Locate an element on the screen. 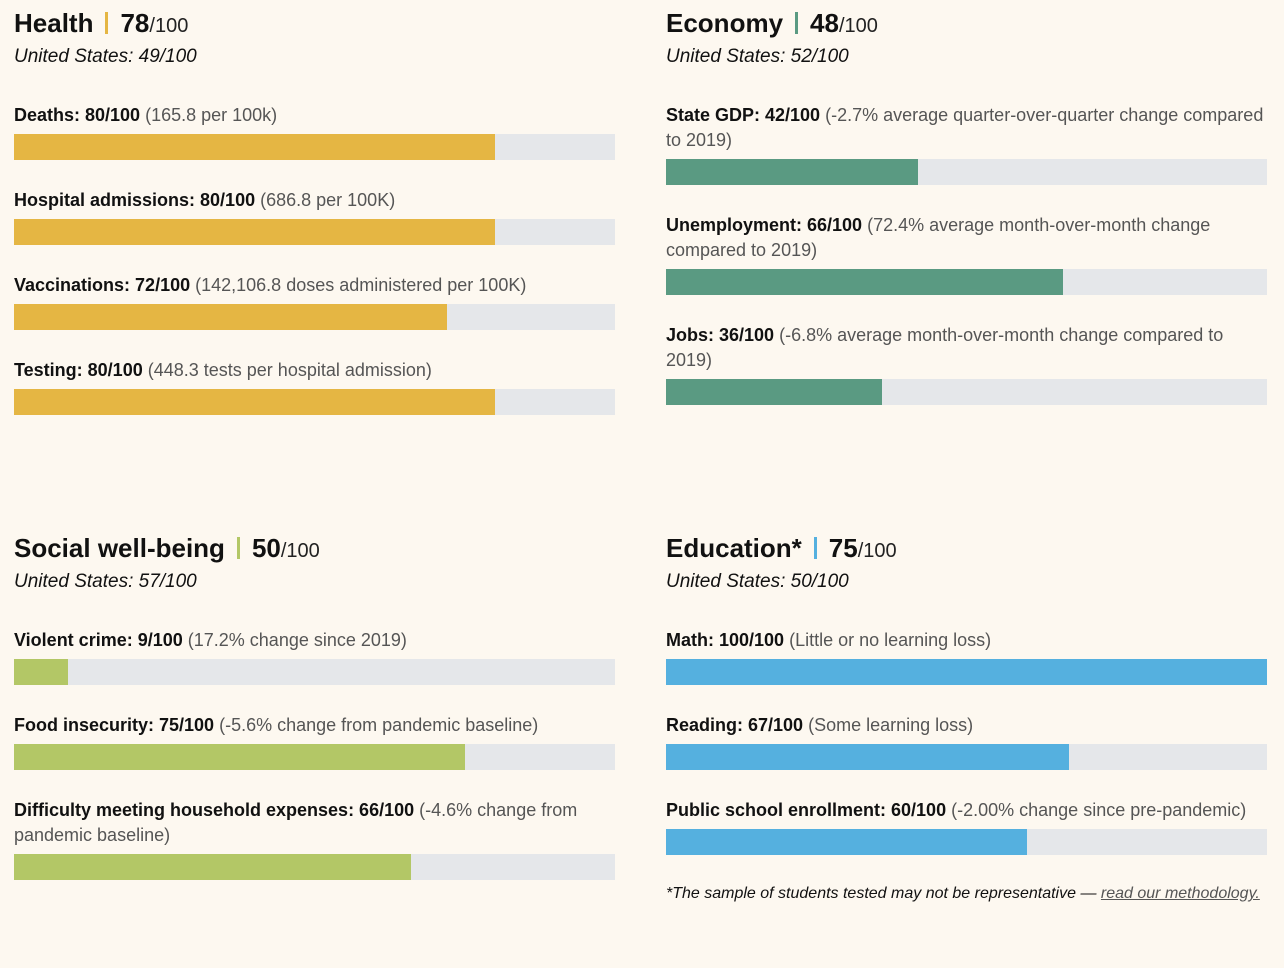  metric-name: Jobs: 36/100 is located at coordinates (720, 335).